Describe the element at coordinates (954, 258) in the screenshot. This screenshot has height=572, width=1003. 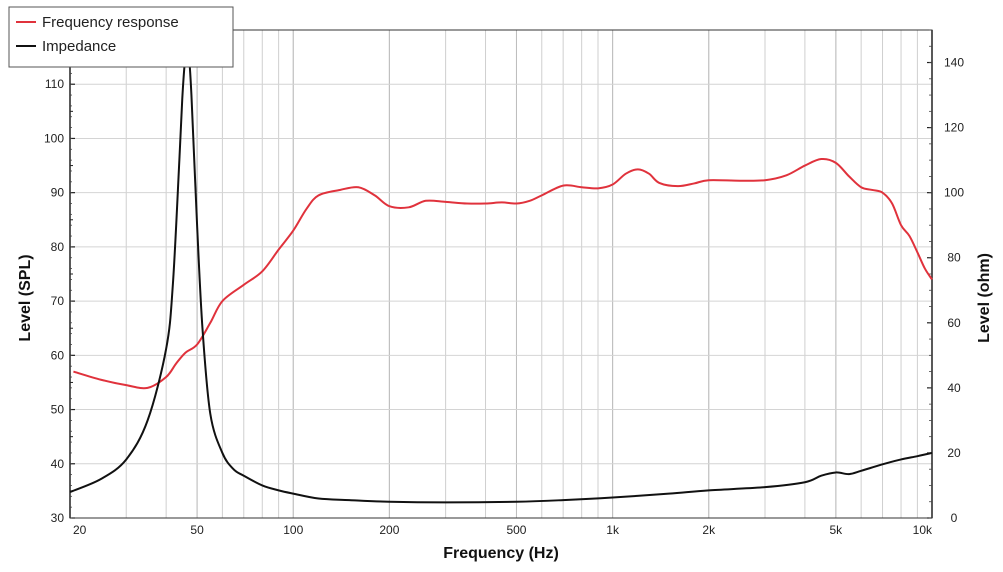
I see `right-tick-label: 80` at that location.